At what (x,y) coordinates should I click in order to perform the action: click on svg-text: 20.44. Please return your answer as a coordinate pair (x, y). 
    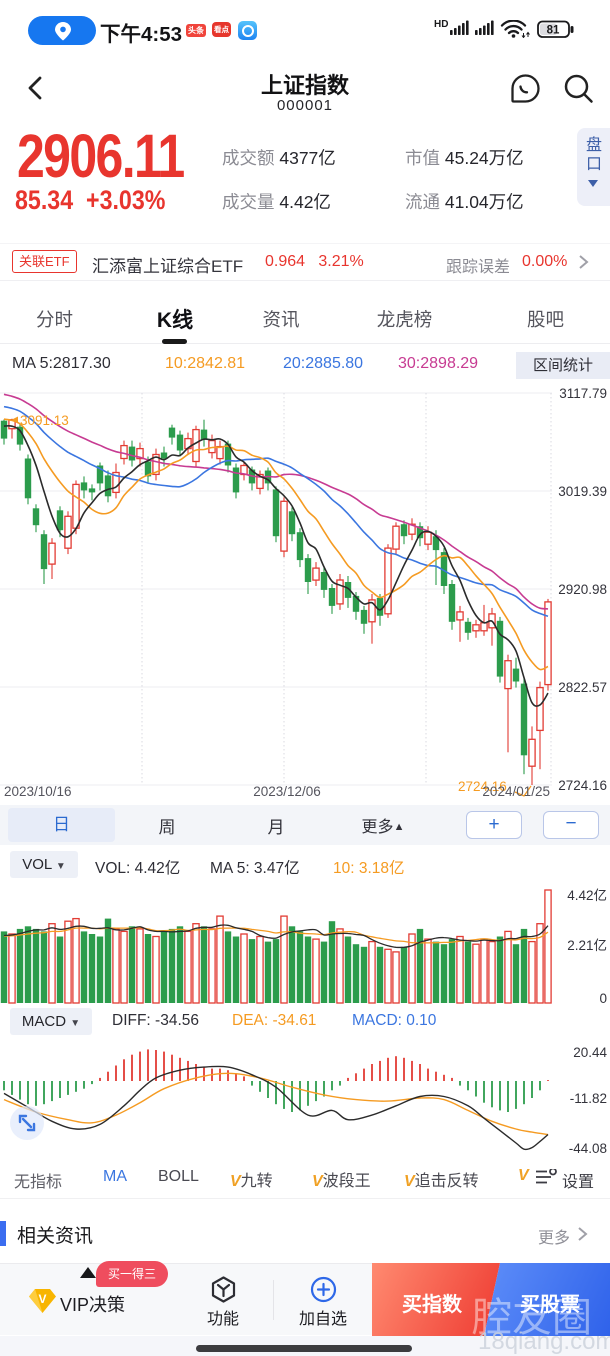
    Looking at the image, I should click on (590, 1052).